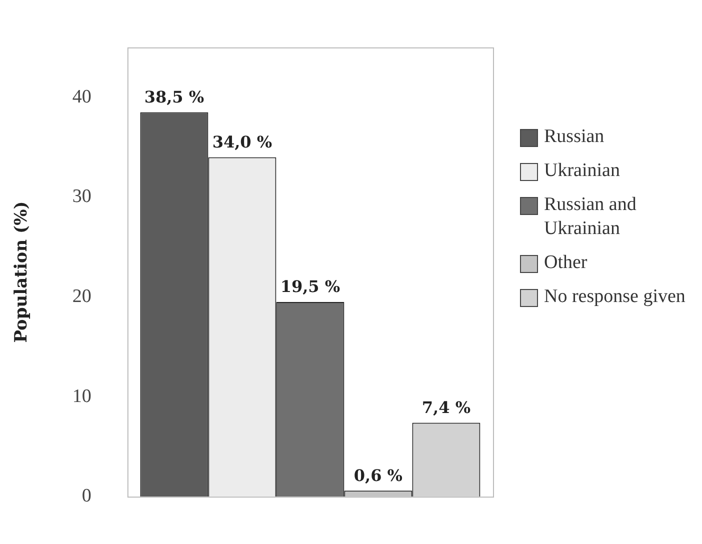 The image size is (702, 544). I want to click on legend-label: Russian and Ukrainian, so click(591, 217).